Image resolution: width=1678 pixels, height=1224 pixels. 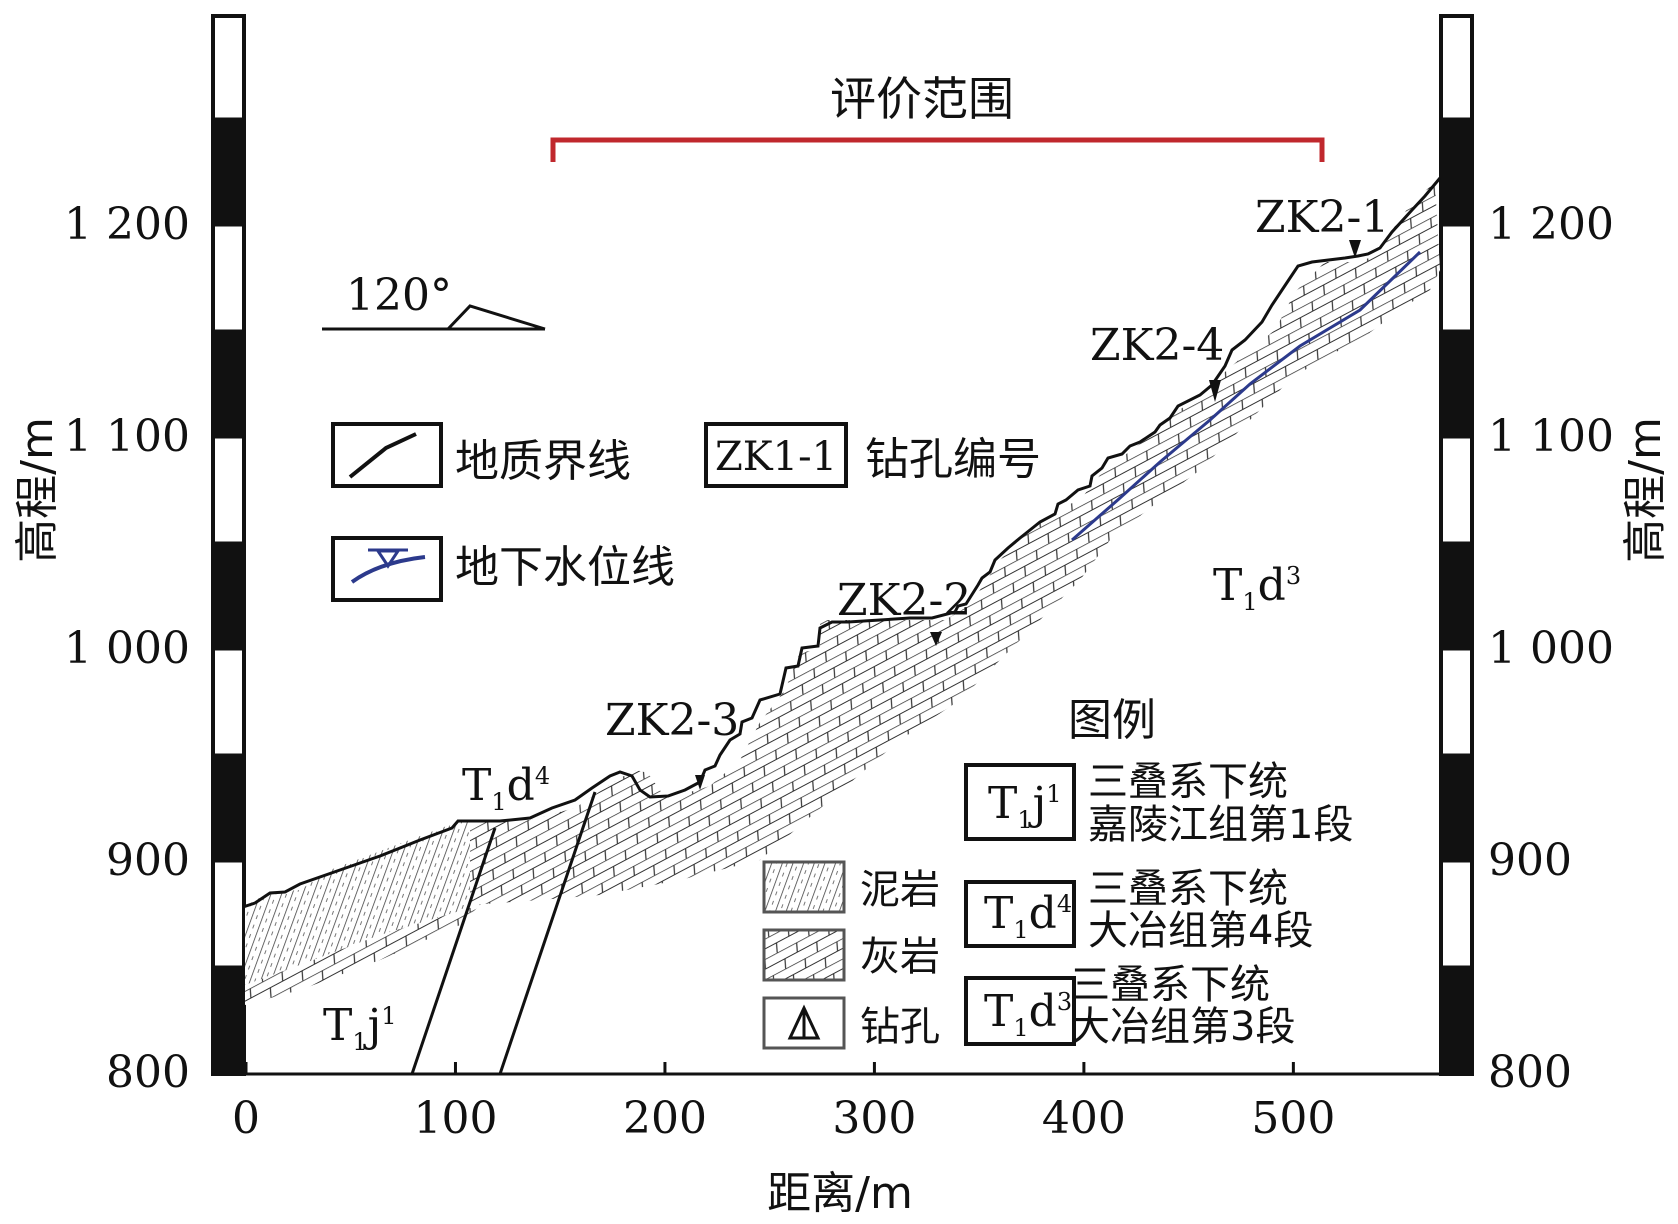 What do you see at coordinates (900, 890) in the screenshot?
I see `legend-mudstone-label: 泥岩` at bounding box center [900, 890].